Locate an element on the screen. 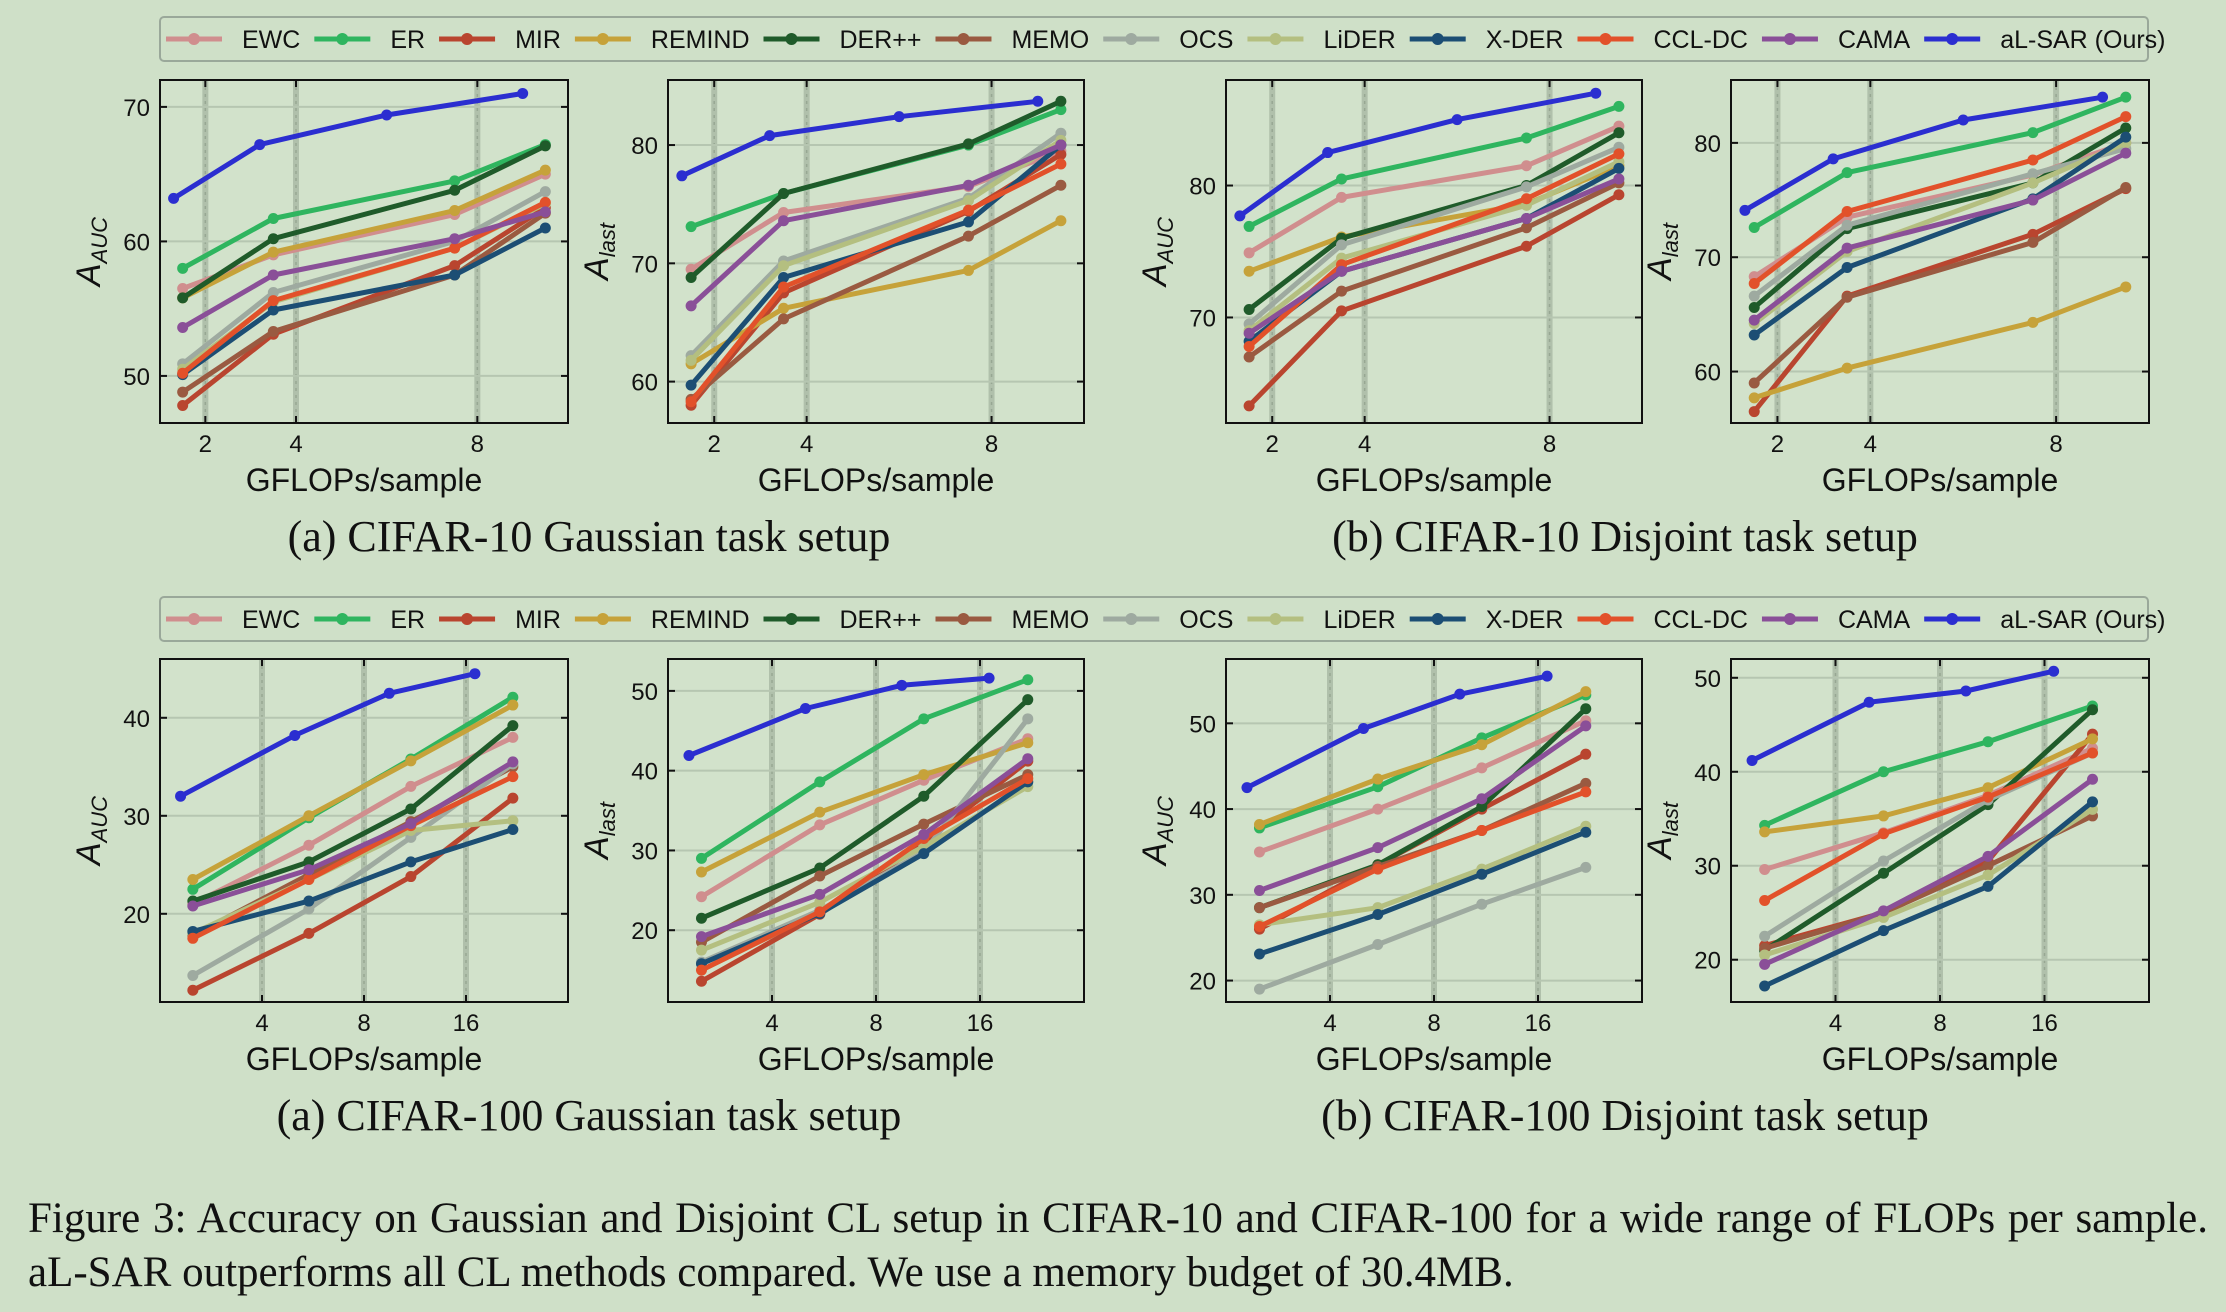 This screenshot has width=2226, height=1312. y-tick-label: 40 is located at coordinates (136, 719).